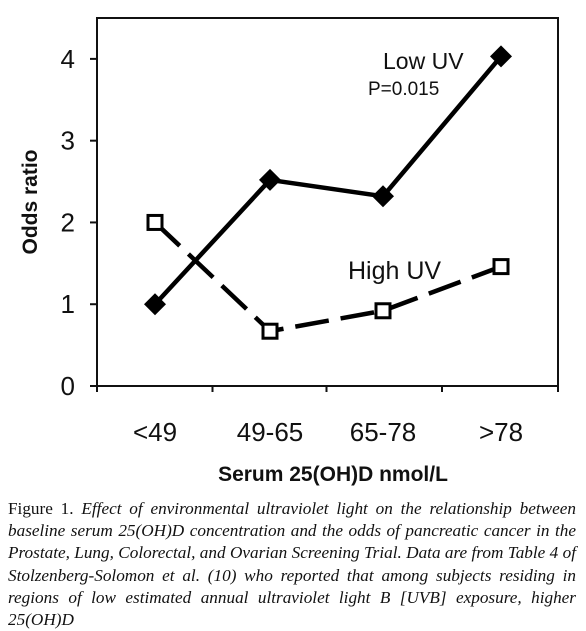 Image resolution: width=586 pixels, height=631 pixels. What do you see at coordinates (270, 432) in the screenshot?
I see `x-tick-label: 49-65` at bounding box center [270, 432].